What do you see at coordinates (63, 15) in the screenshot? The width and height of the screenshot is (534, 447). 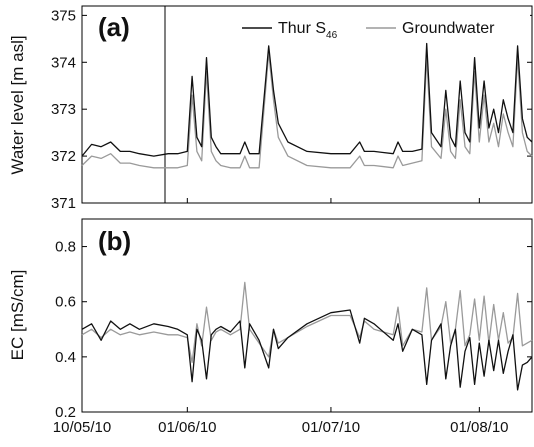 I see `panel-a-y-tick-label: 375` at bounding box center [63, 15].